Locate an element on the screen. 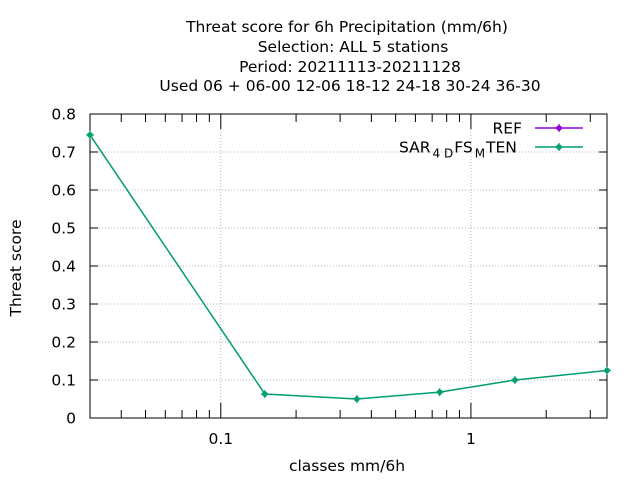 The height and width of the screenshot is (480, 640). y-tick-label: 0.2 is located at coordinates (63, 343).